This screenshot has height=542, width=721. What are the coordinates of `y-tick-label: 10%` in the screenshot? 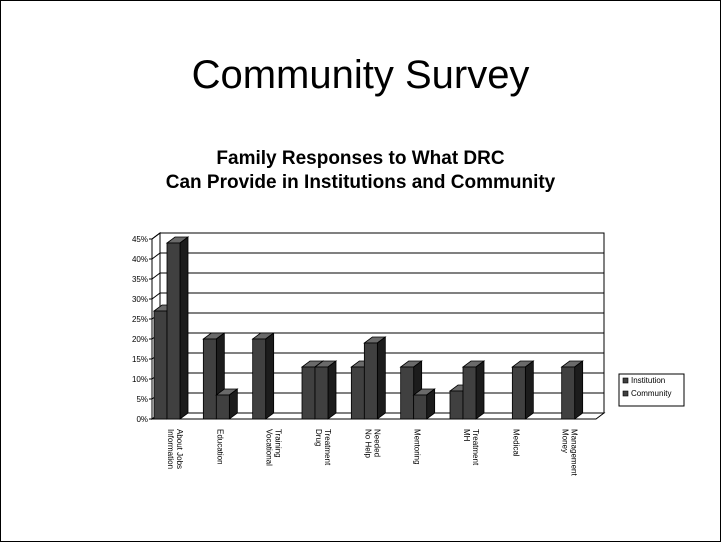 It's located at (140, 379).